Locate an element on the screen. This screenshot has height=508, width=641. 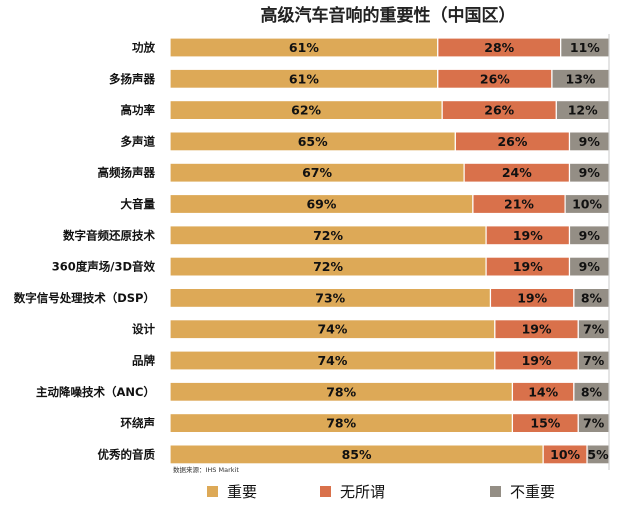
value-label: 73% is located at coordinates (330, 297).